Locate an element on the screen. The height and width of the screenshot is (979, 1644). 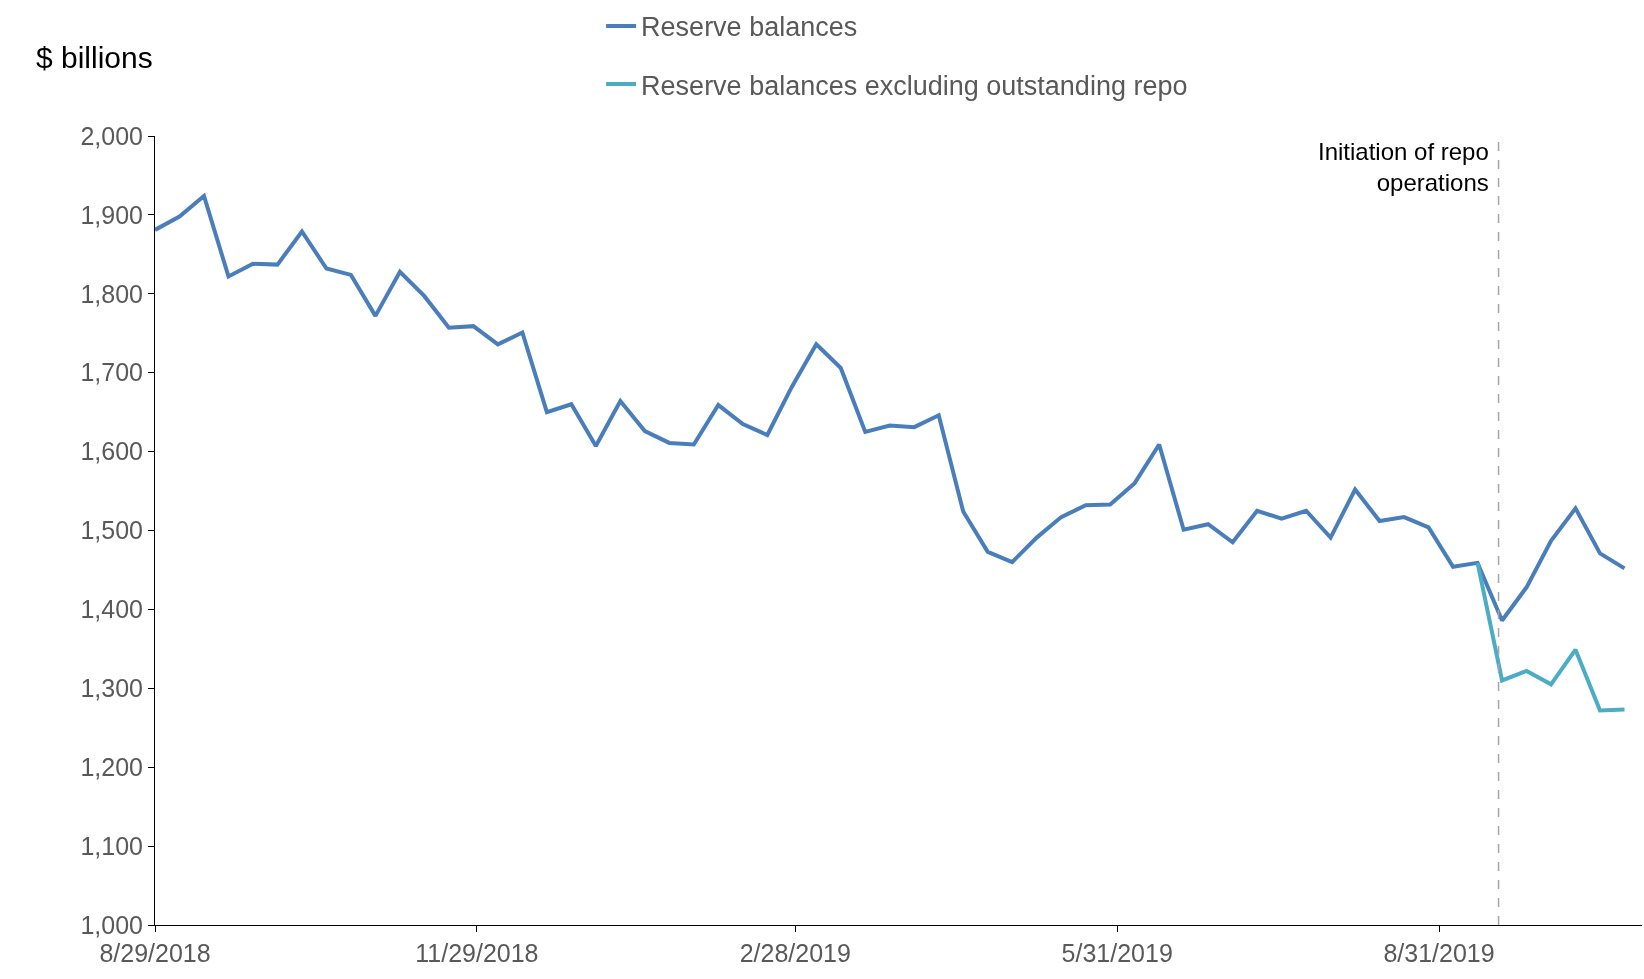
x-tick-label: 8/31/2019 is located at coordinates (1439, 953).